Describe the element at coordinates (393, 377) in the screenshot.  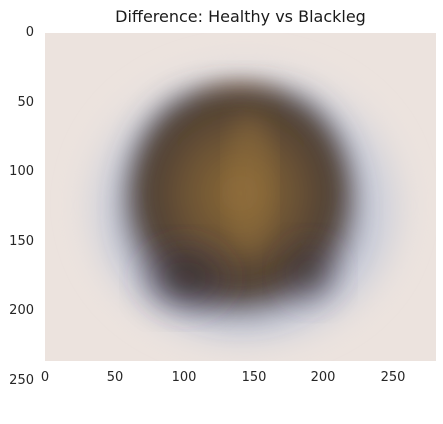
I see `x-tick-250: 250` at that location.